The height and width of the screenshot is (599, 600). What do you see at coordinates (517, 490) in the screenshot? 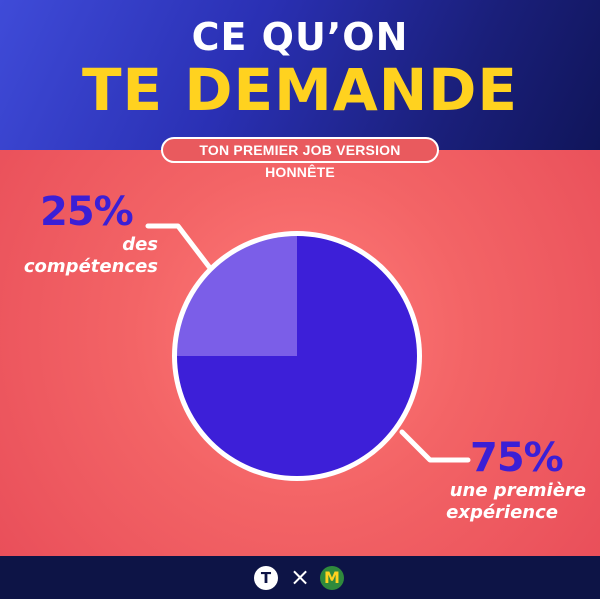
I see `slice-label-text-large-1: une première` at bounding box center [517, 490].